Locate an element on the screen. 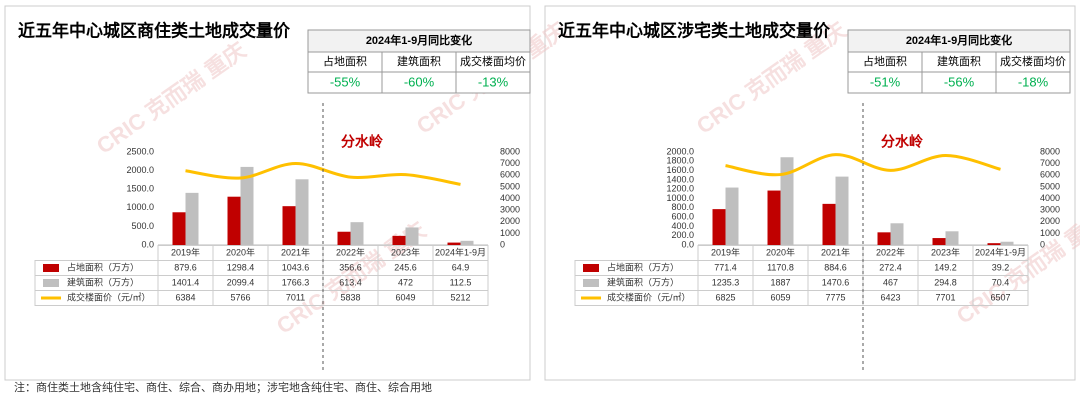  table-value: 1470.6 is located at coordinates (836, 282).